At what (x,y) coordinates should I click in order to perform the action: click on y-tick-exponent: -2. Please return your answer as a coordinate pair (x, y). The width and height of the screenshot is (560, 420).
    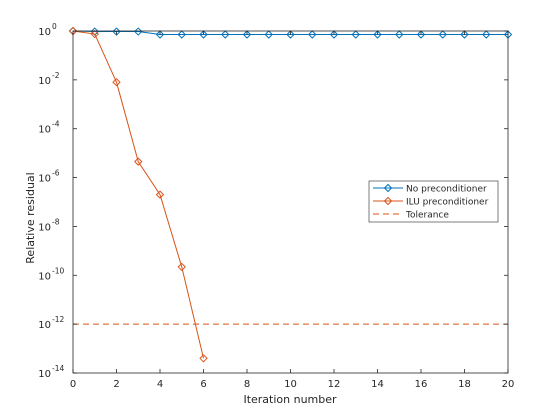
    Looking at the image, I should click on (56, 75).